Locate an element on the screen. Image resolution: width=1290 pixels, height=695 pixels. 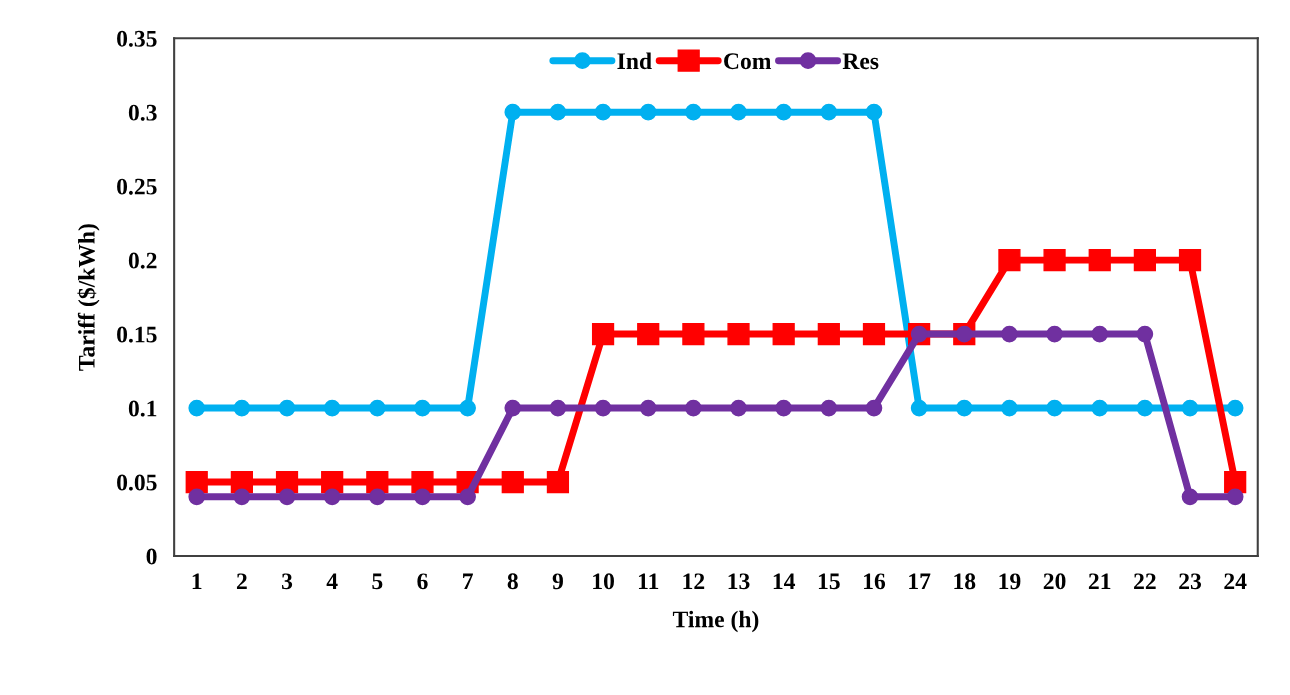
x-tick-label: 22 is located at coordinates (1145, 581).